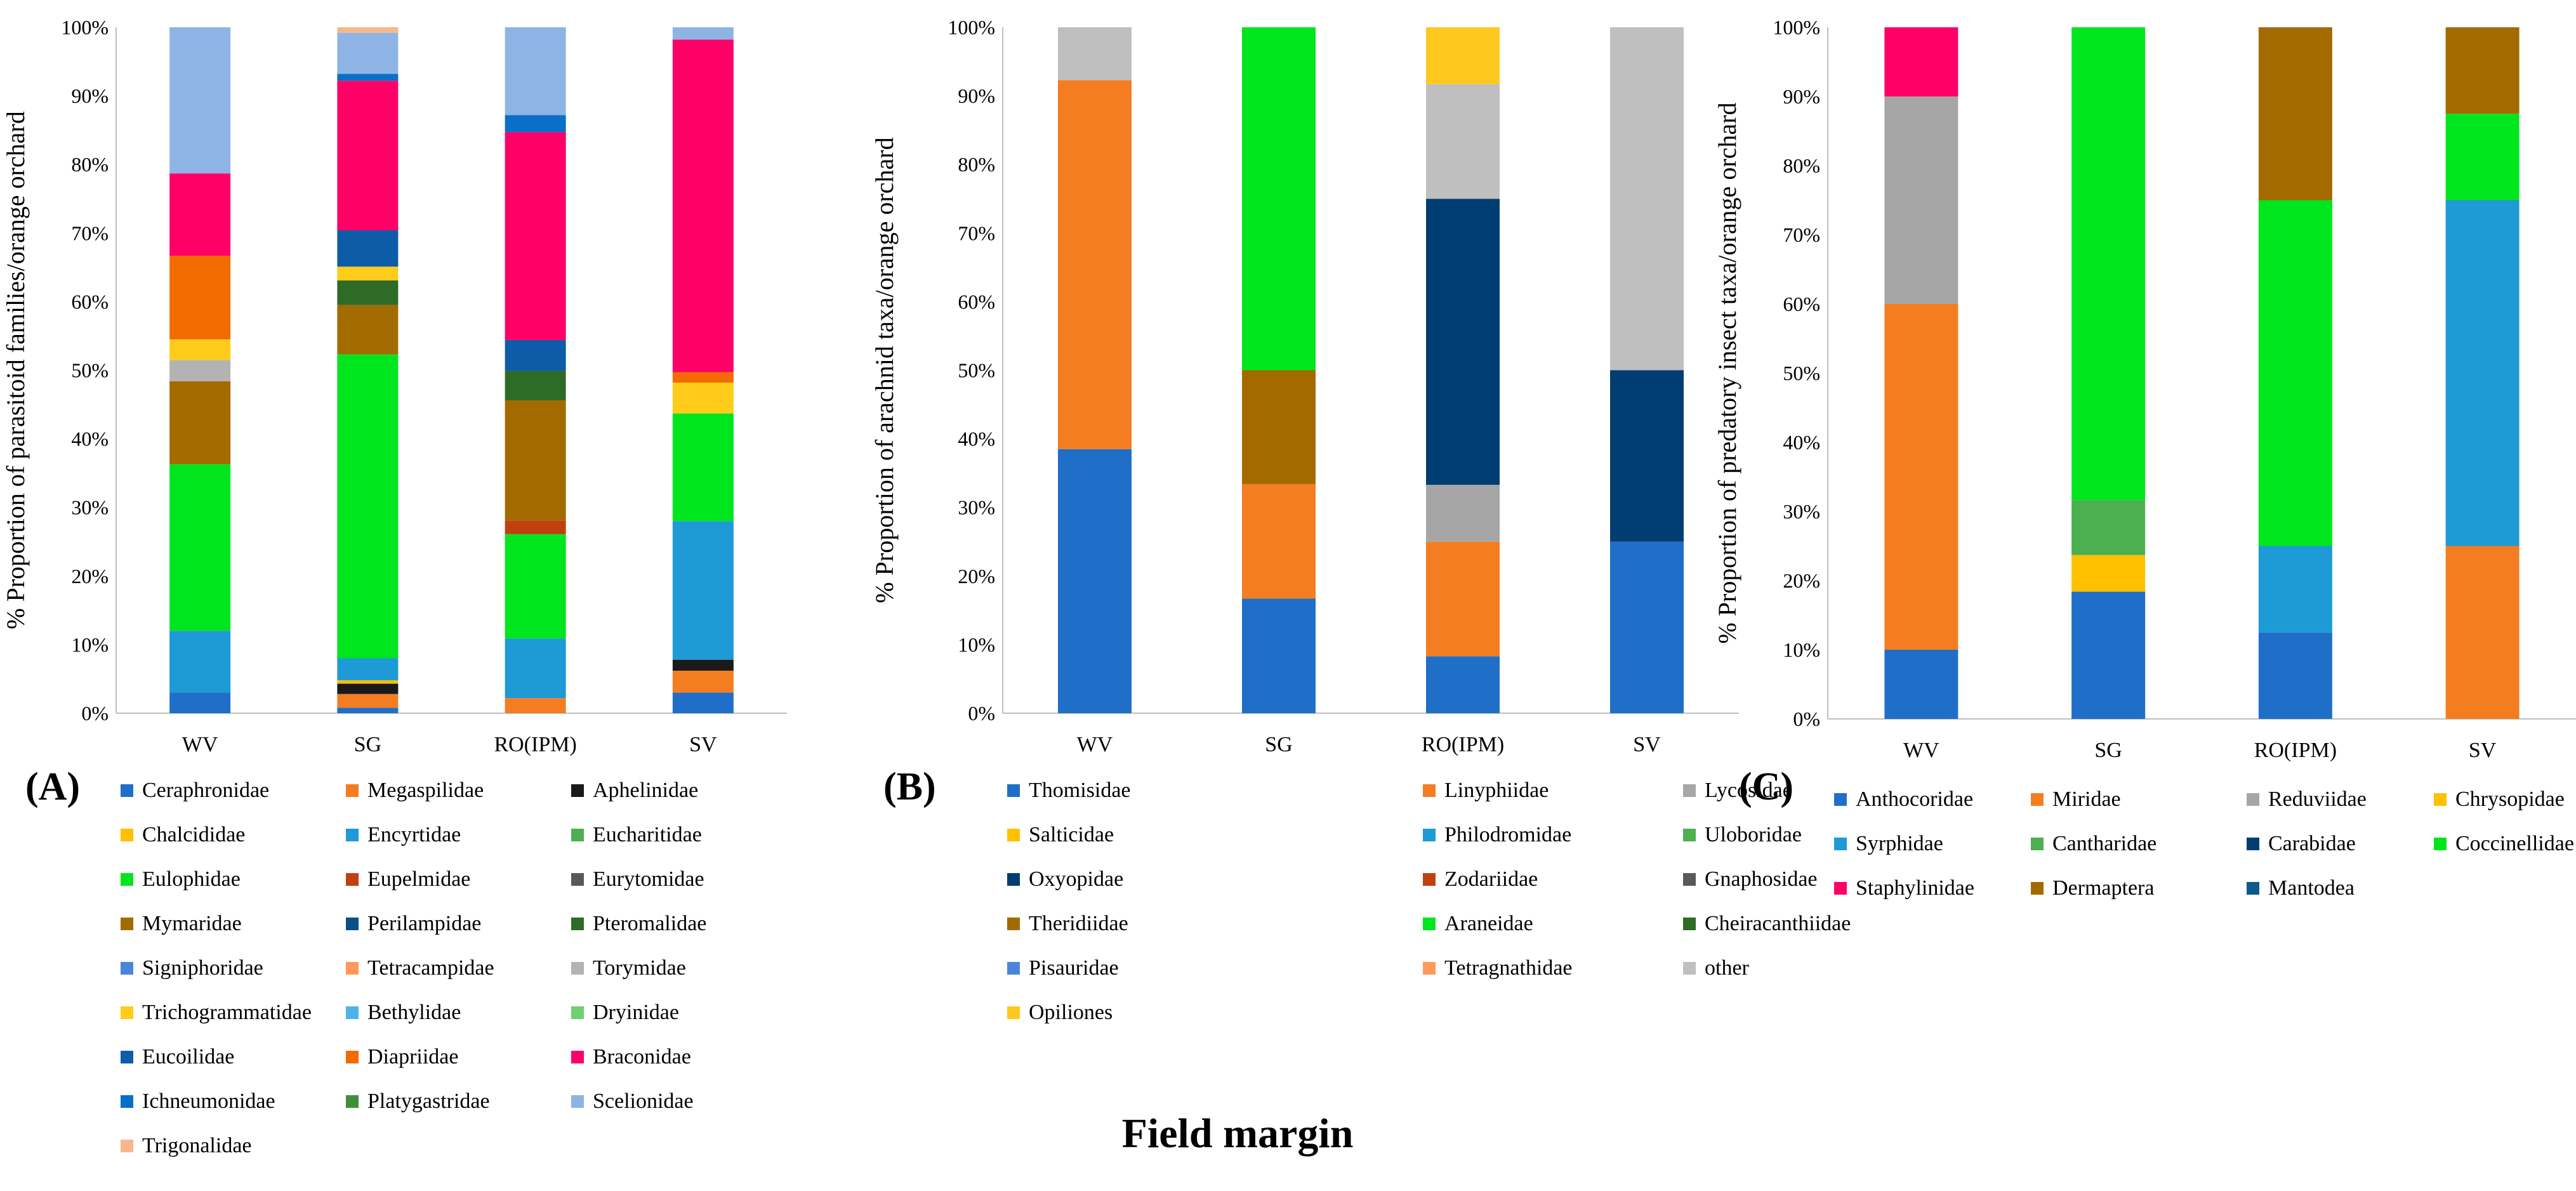 The height and width of the screenshot is (1191, 2576). What do you see at coordinates (977, 164) in the screenshot?
I see `y-tick-label: 80%` at bounding box center [977, 164].